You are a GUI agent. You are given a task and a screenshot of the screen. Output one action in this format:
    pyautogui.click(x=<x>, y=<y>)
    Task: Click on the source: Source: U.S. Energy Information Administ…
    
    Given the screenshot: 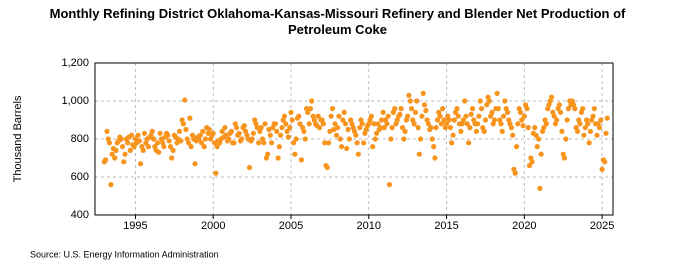 What is the action you would take?
    pyautogui.click(x=124, y=254)
    